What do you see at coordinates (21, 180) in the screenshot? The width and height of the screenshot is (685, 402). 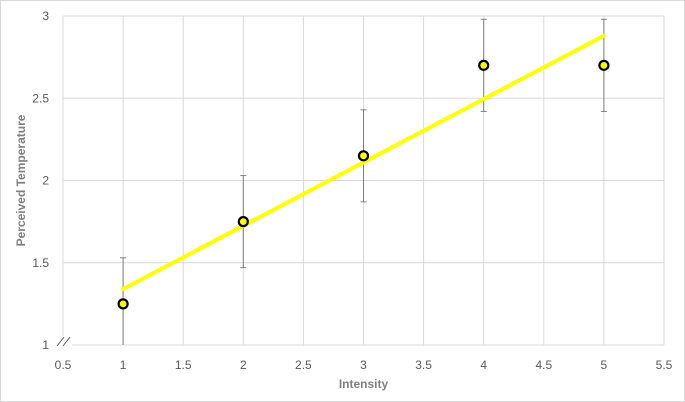 I see `y-axis-title: Perceived Temperature` at bounding box center [21, 180].